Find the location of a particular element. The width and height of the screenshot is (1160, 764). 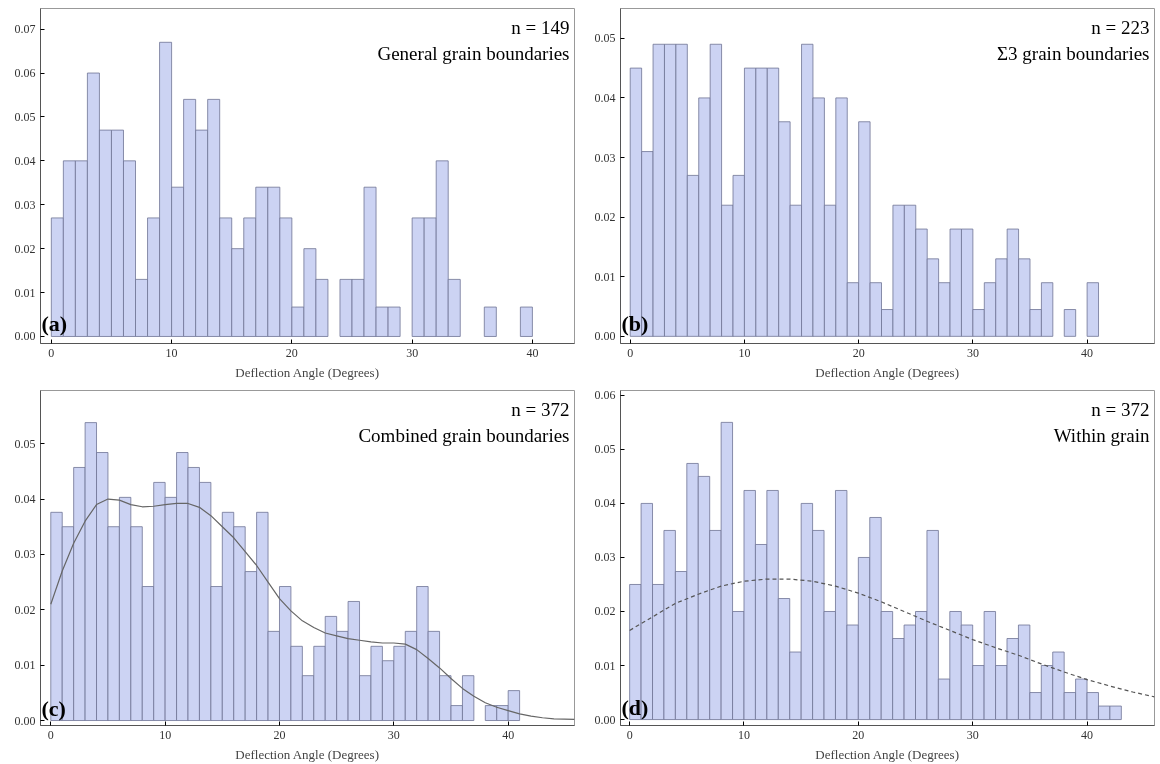

annotation: n = 223 is located at coordinates (1120, 27).